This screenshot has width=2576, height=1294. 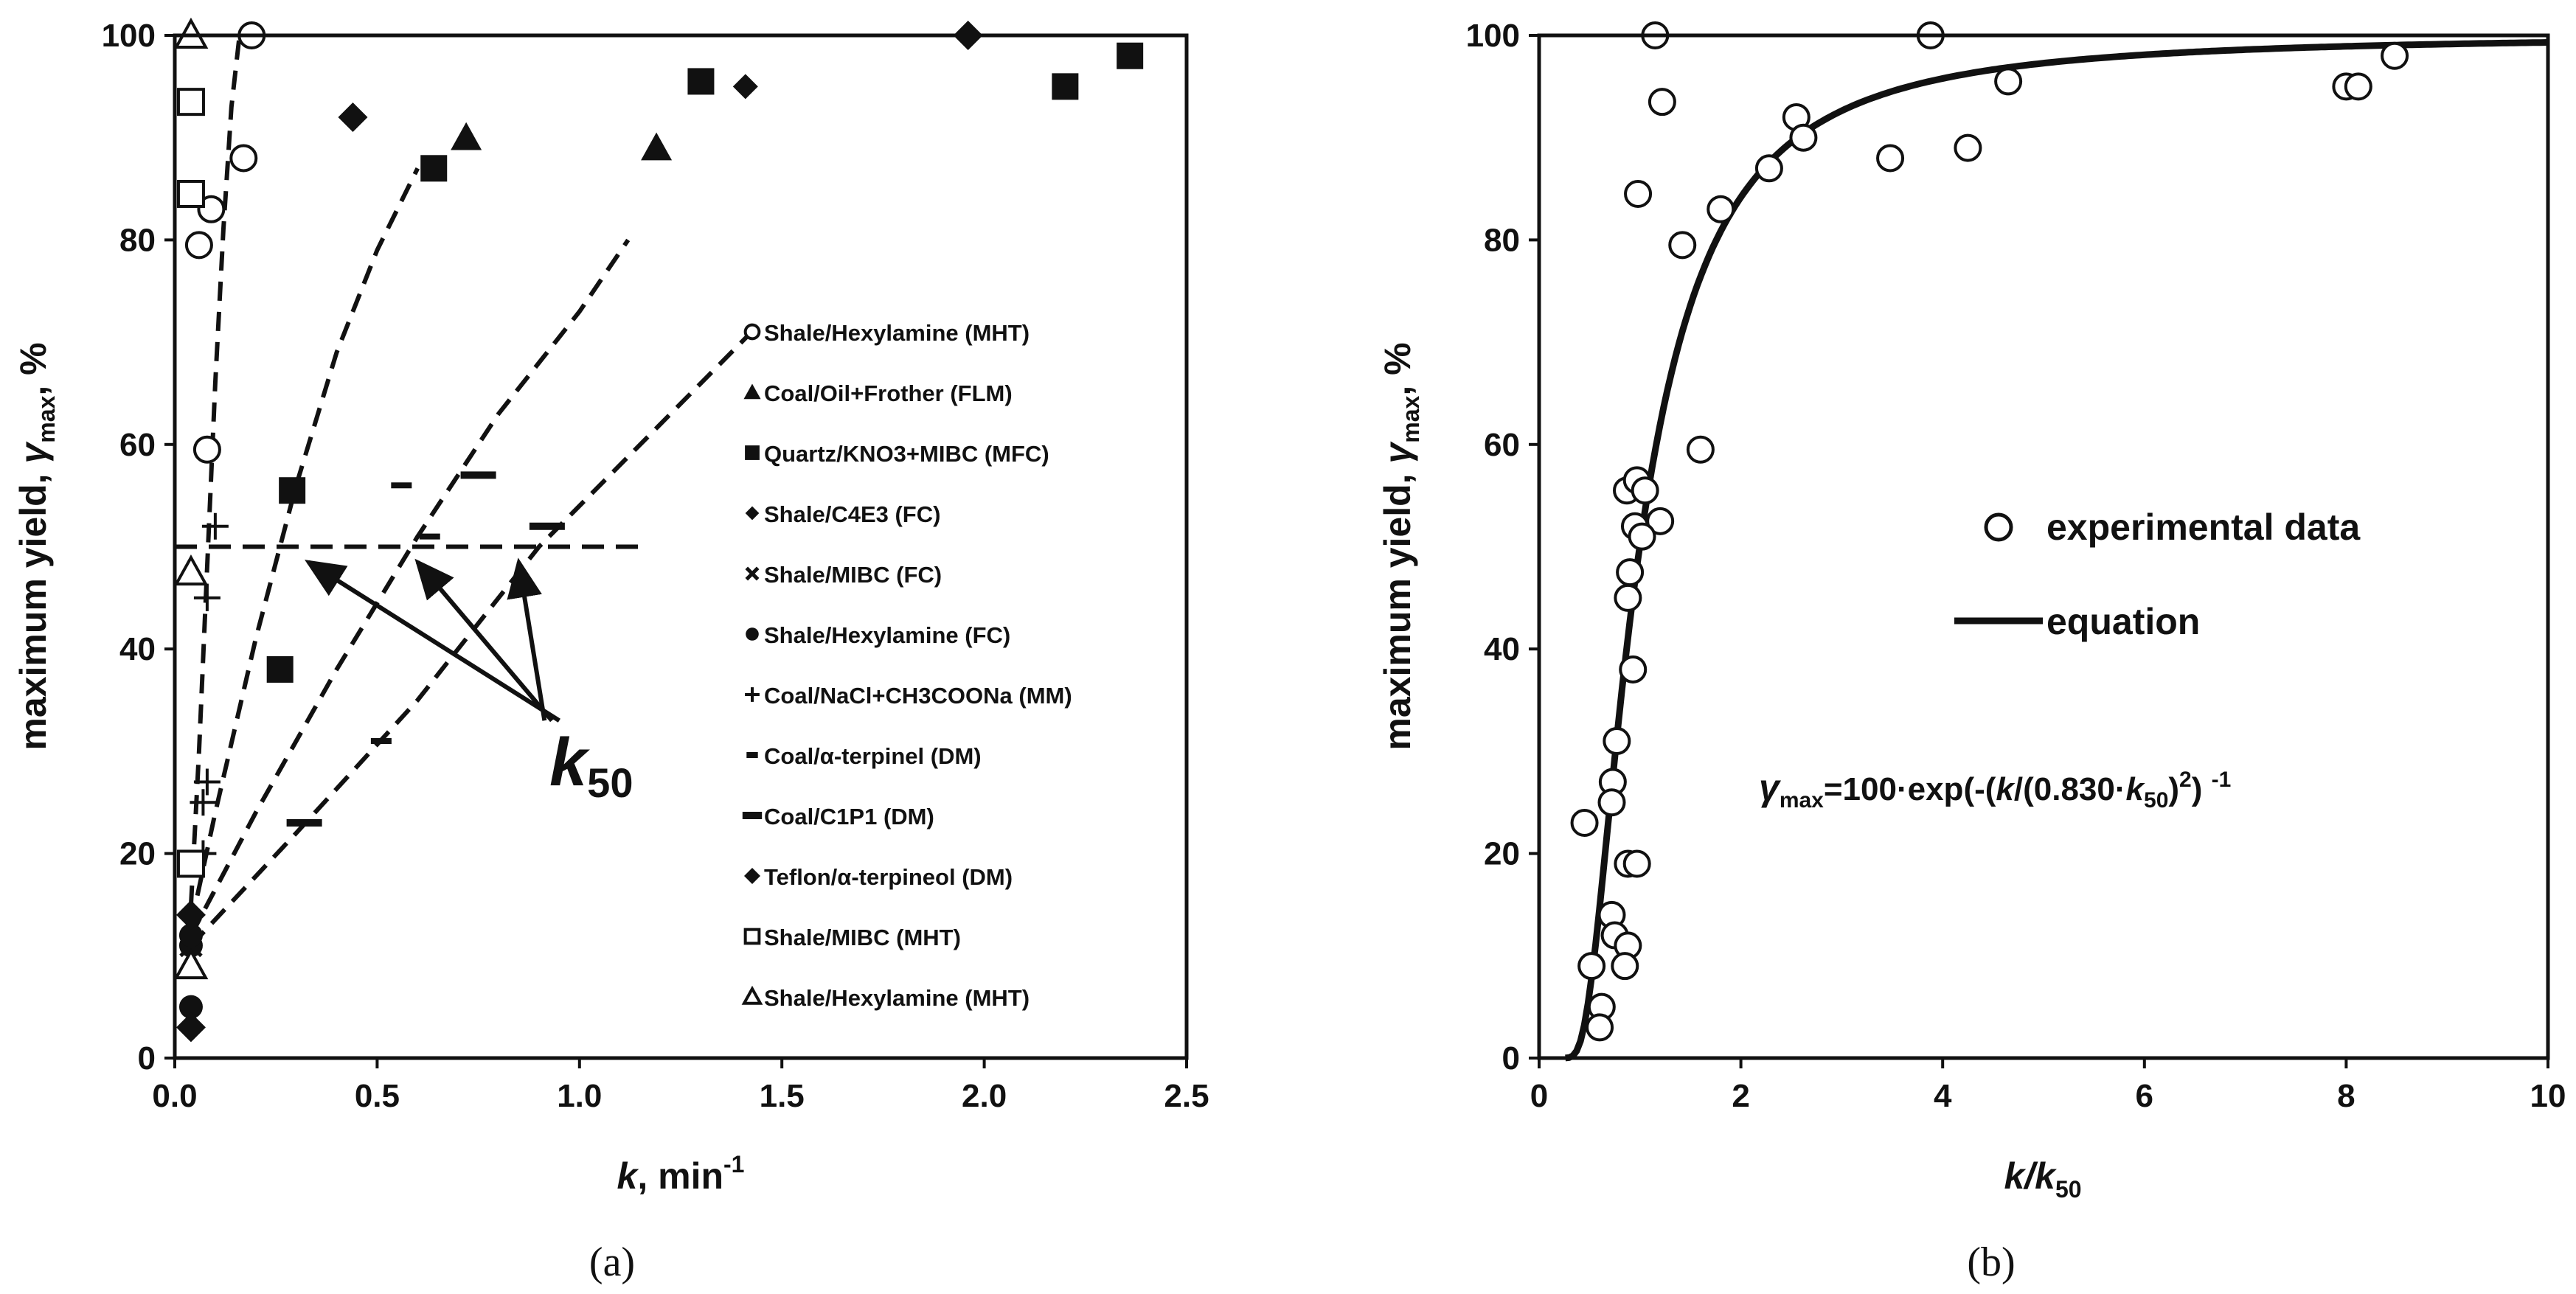 What do you see at coordinates (1502, 240) in the screenshot?
I see `y-tick-label: 80` at bounding box center [1502, 240].